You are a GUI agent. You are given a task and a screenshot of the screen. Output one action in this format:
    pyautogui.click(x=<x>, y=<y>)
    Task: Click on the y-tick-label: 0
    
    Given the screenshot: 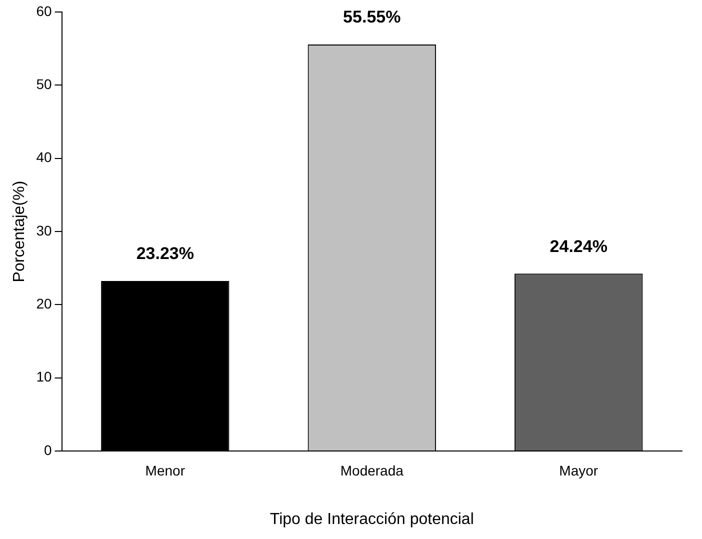 What is the action you would take?
    pyautogui.click(x=48, y=450)
    